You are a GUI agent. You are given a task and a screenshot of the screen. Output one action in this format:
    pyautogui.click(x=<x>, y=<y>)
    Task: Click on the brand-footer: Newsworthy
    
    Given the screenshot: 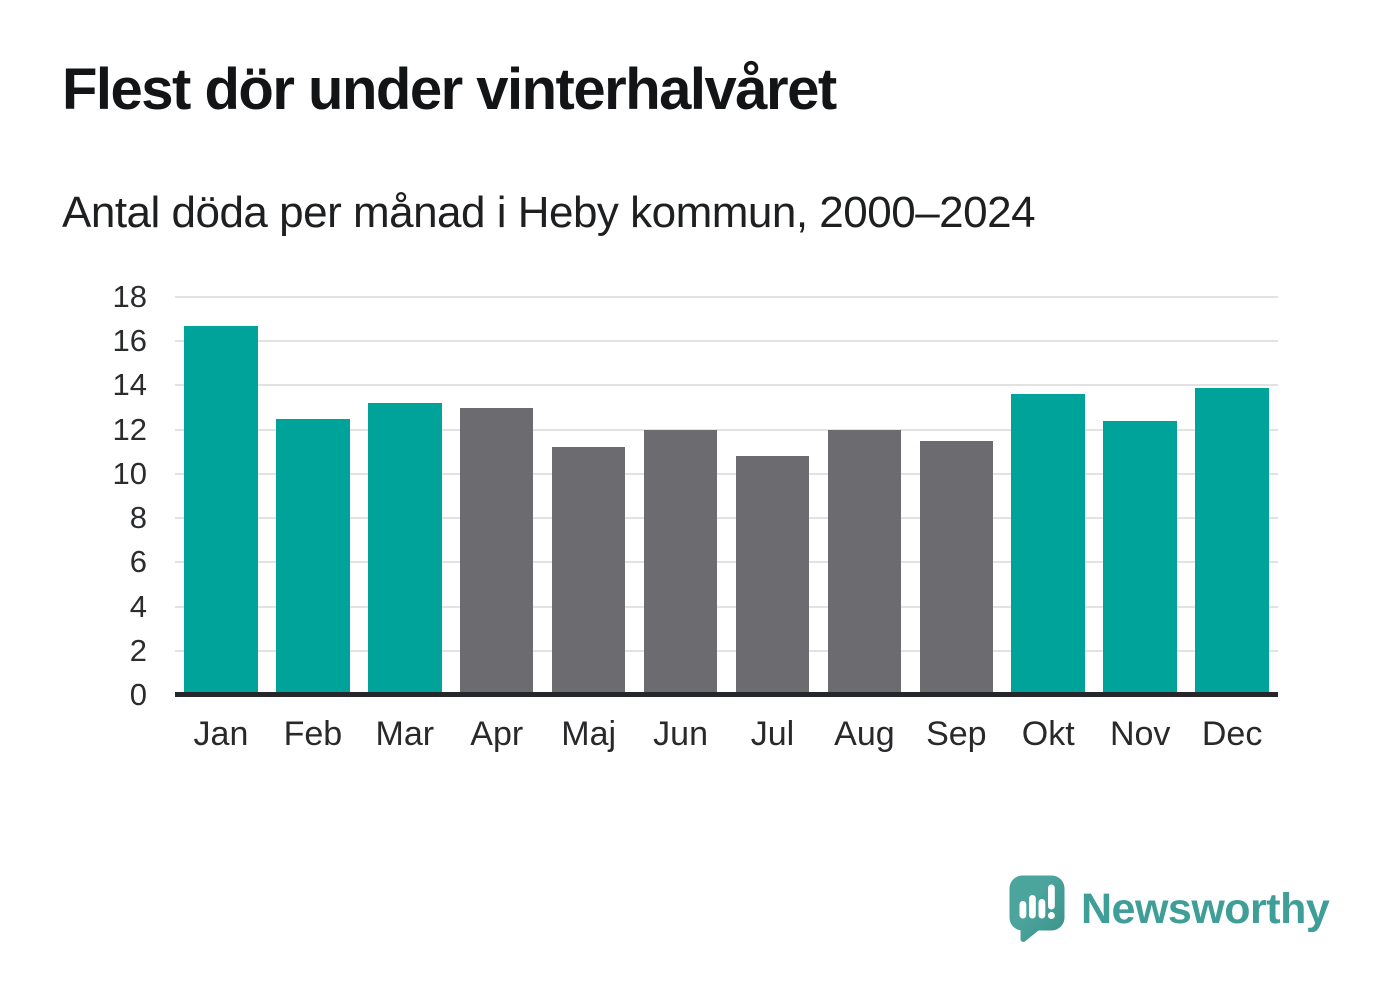 What is the action you would take?
    pyautogui.click(x=1169, y=909)
    